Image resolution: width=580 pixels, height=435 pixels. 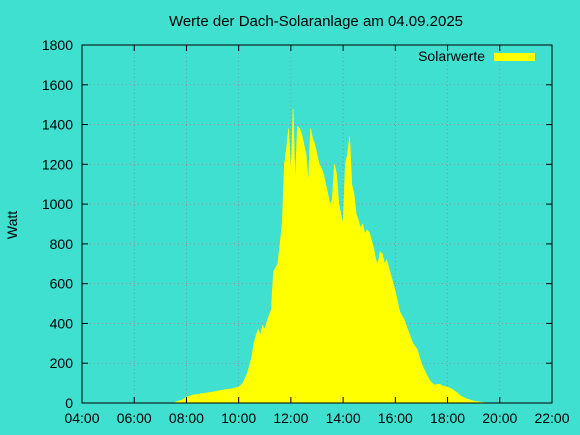 I want to click on y-tick-label: 200, so click(x=62, y=363).